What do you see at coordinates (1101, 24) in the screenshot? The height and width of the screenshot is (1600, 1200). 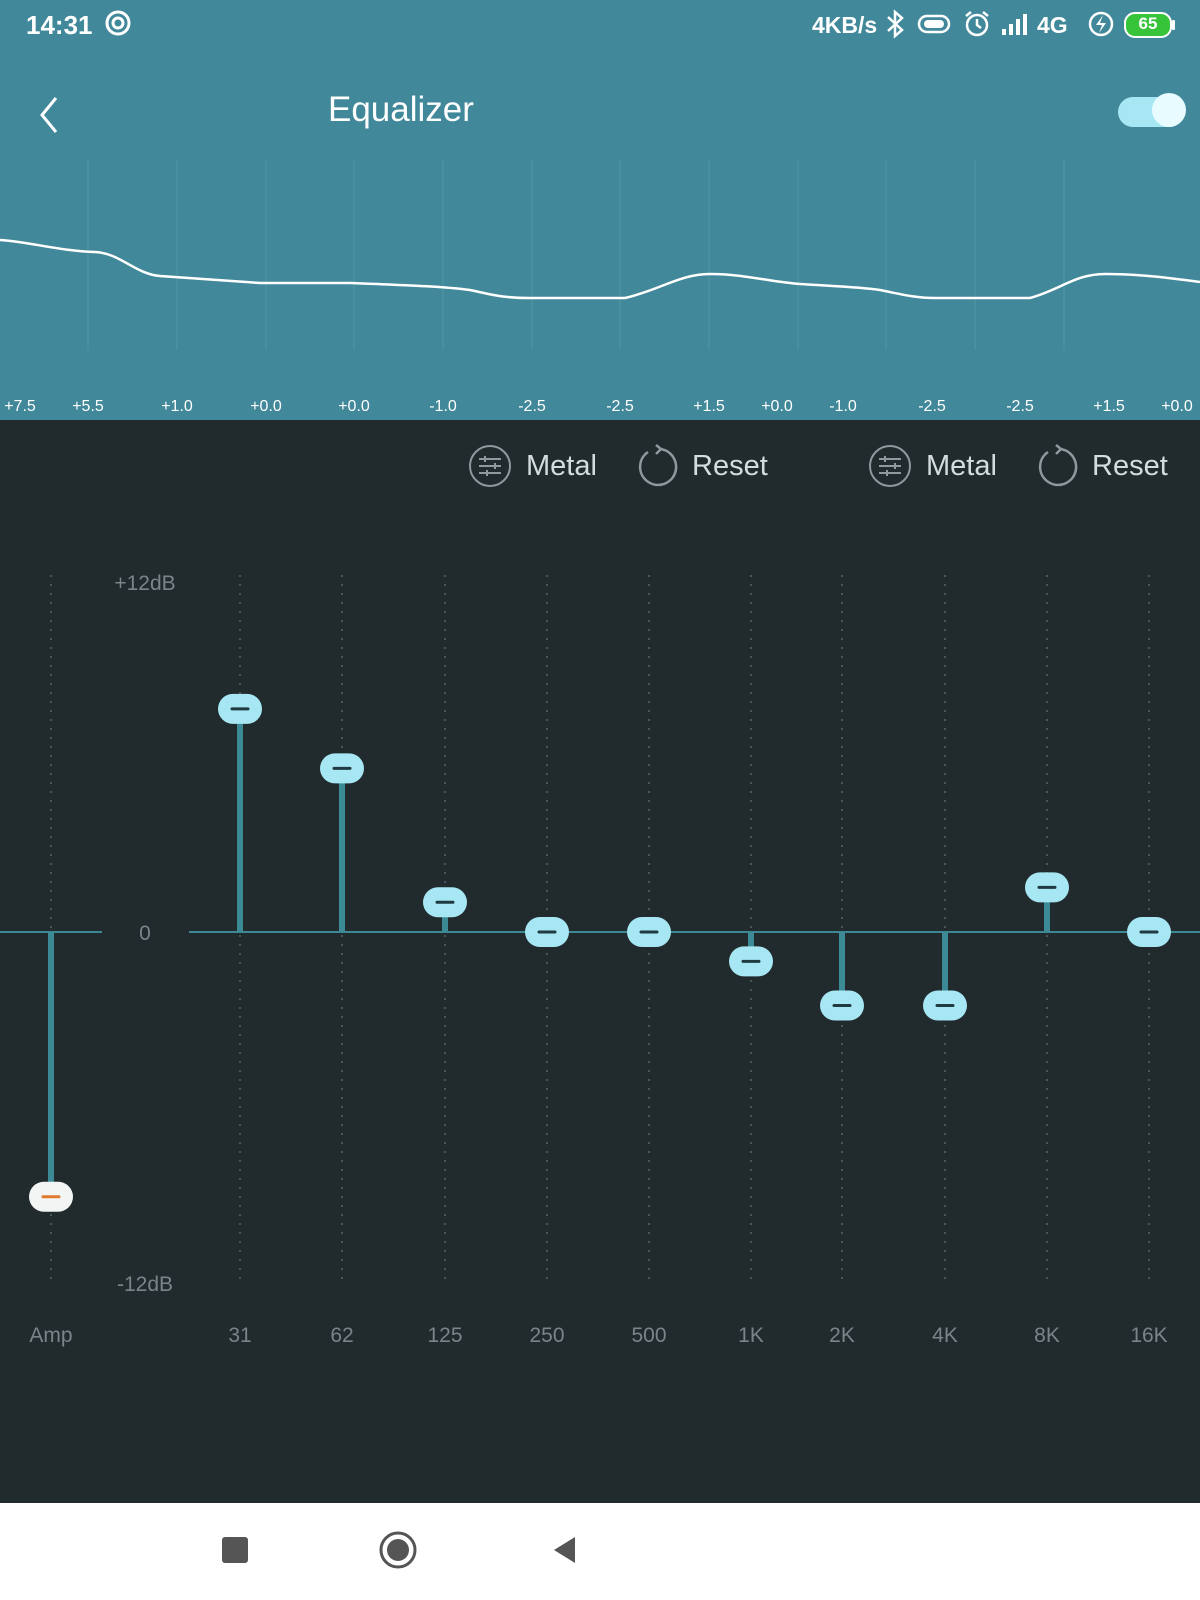 I see `charging-icon` at bounding box center [1101, 24].